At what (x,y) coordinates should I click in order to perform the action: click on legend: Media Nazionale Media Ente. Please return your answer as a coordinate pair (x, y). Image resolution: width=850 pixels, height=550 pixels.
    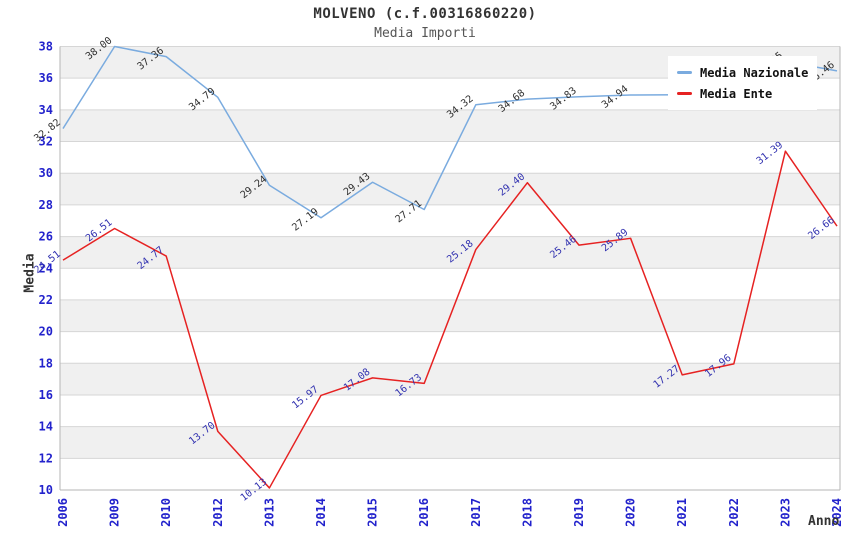
    Looking at the image, I should click on (743, 83).